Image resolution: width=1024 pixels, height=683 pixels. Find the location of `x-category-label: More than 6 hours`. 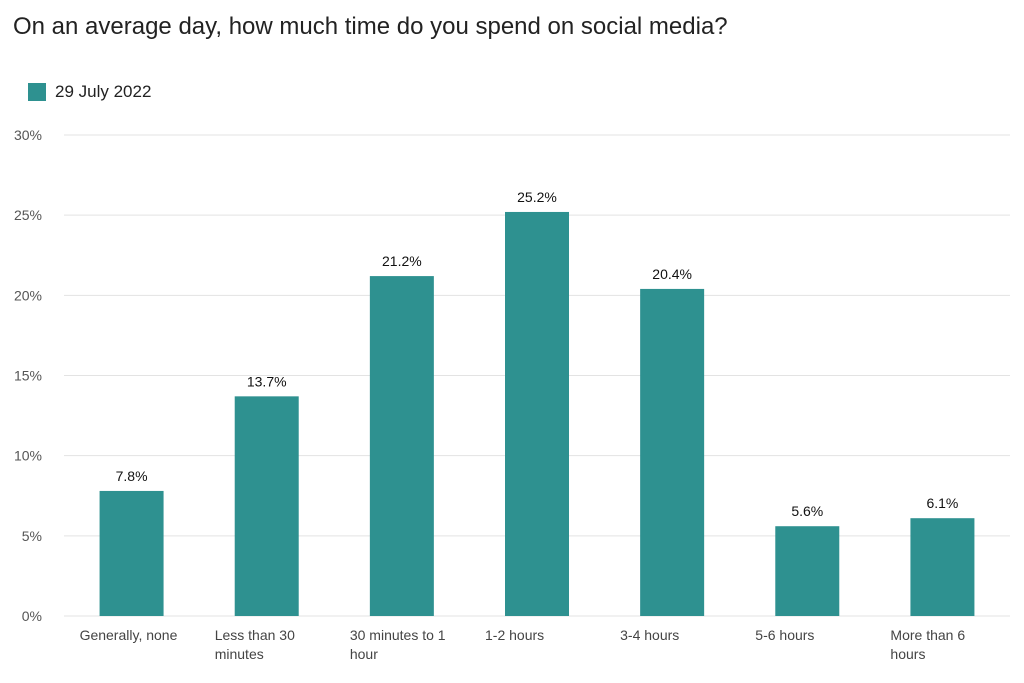

x-category-label: More than 6 hours is located at coordinates (927, 644).